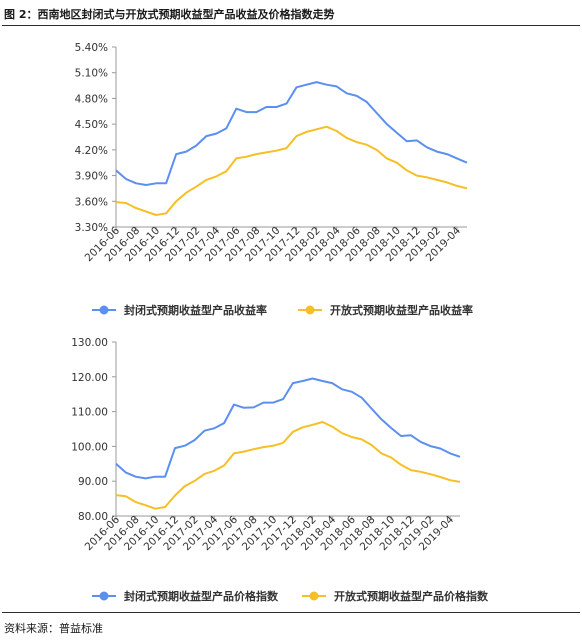 The width and height of the screenshot is (582, 642). I want to click on y-tick-label: 110.00, so click(89, 413).